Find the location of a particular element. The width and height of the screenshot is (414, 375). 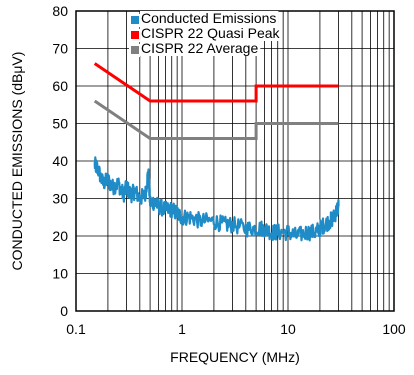

y-tick-label: 0 is located at coordinates (64, 311).